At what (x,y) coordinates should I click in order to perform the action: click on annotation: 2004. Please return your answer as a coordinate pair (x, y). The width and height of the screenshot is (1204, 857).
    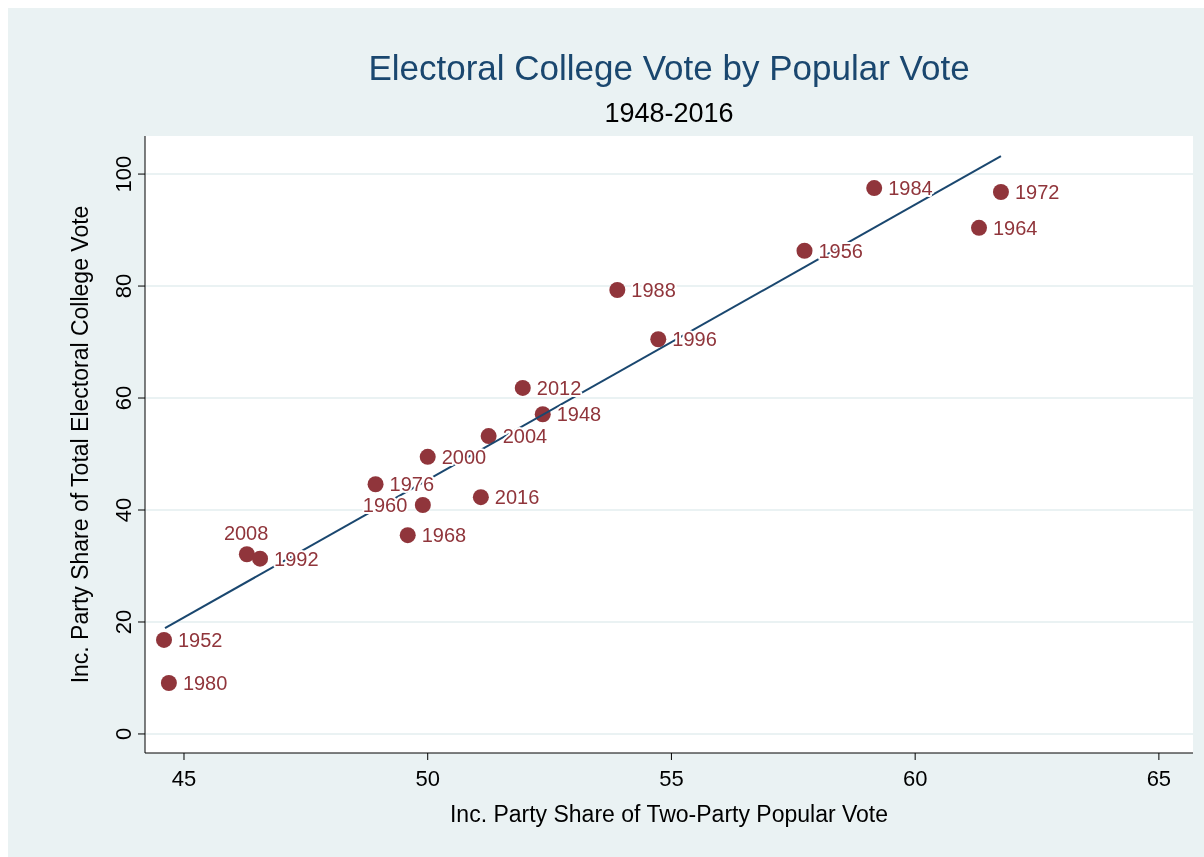
    Looking at the image, I should click on (525, 436).